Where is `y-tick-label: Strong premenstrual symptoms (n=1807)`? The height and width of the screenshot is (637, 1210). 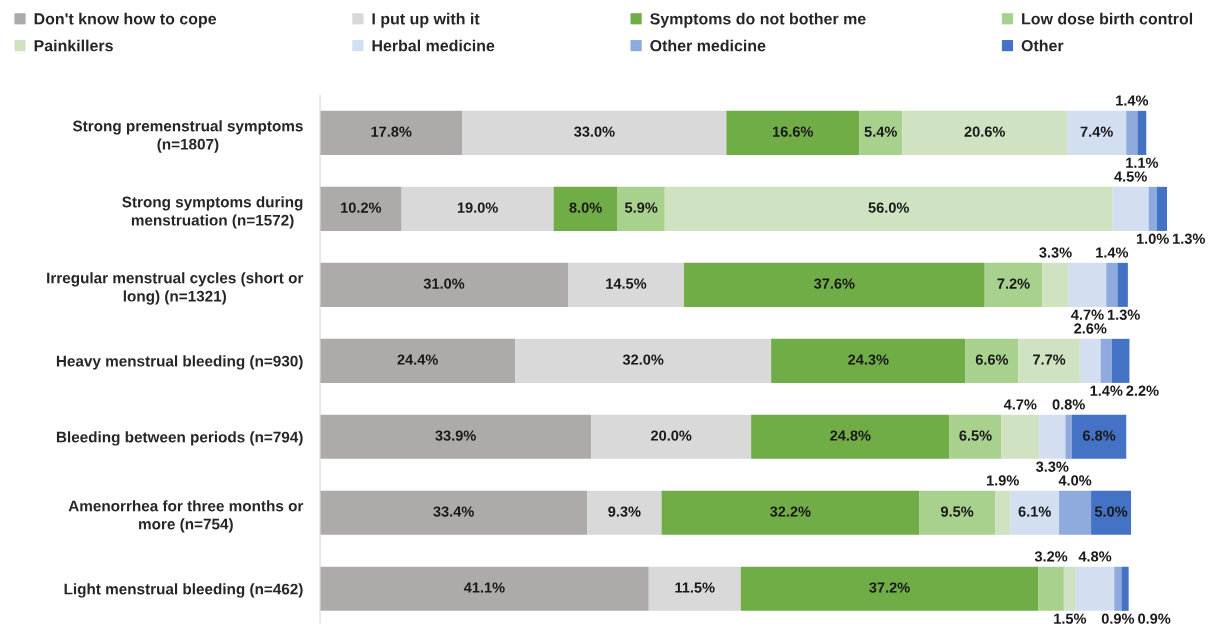
y-tick-label: Strong premenstrual symptoms (n=1807) is located at coordinates (187, 136).